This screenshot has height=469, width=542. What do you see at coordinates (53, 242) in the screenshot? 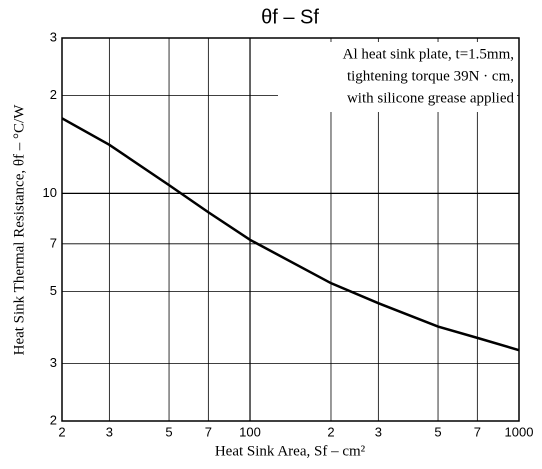
I see `y-tick-label: 7` at bounding box center [53, 242].